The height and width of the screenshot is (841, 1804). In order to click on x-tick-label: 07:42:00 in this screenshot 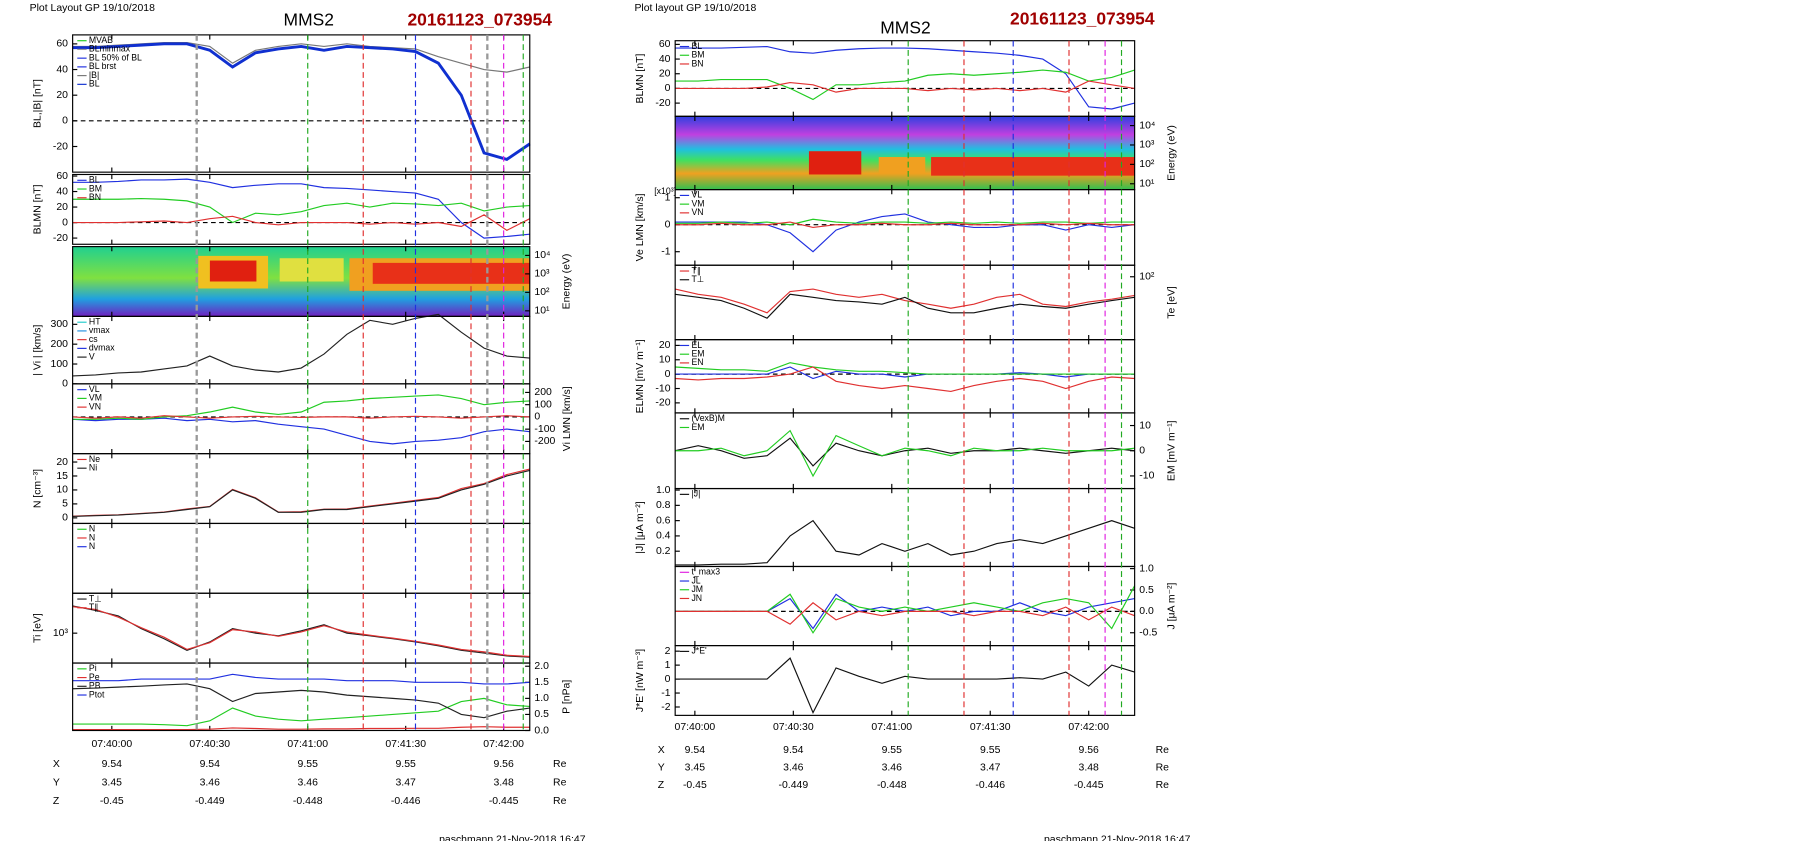, I will do `click(503, 744)`.